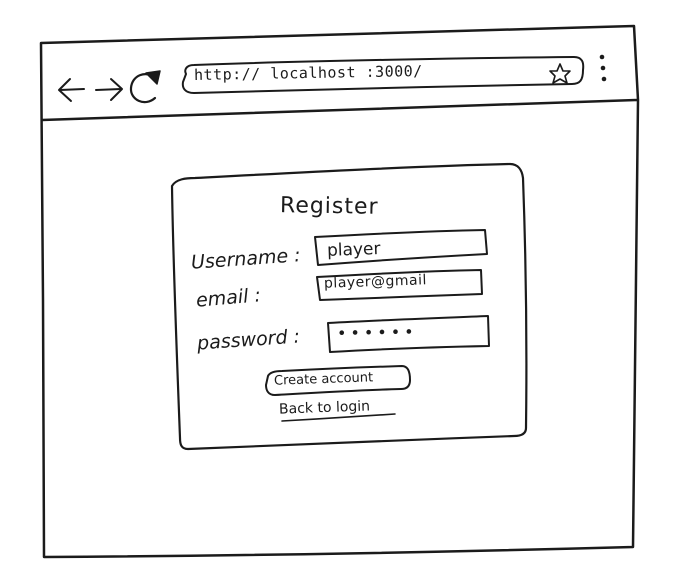  Describe the element at coordinates (145, 87) in the screenshot. I see `reload-icon` at that location.